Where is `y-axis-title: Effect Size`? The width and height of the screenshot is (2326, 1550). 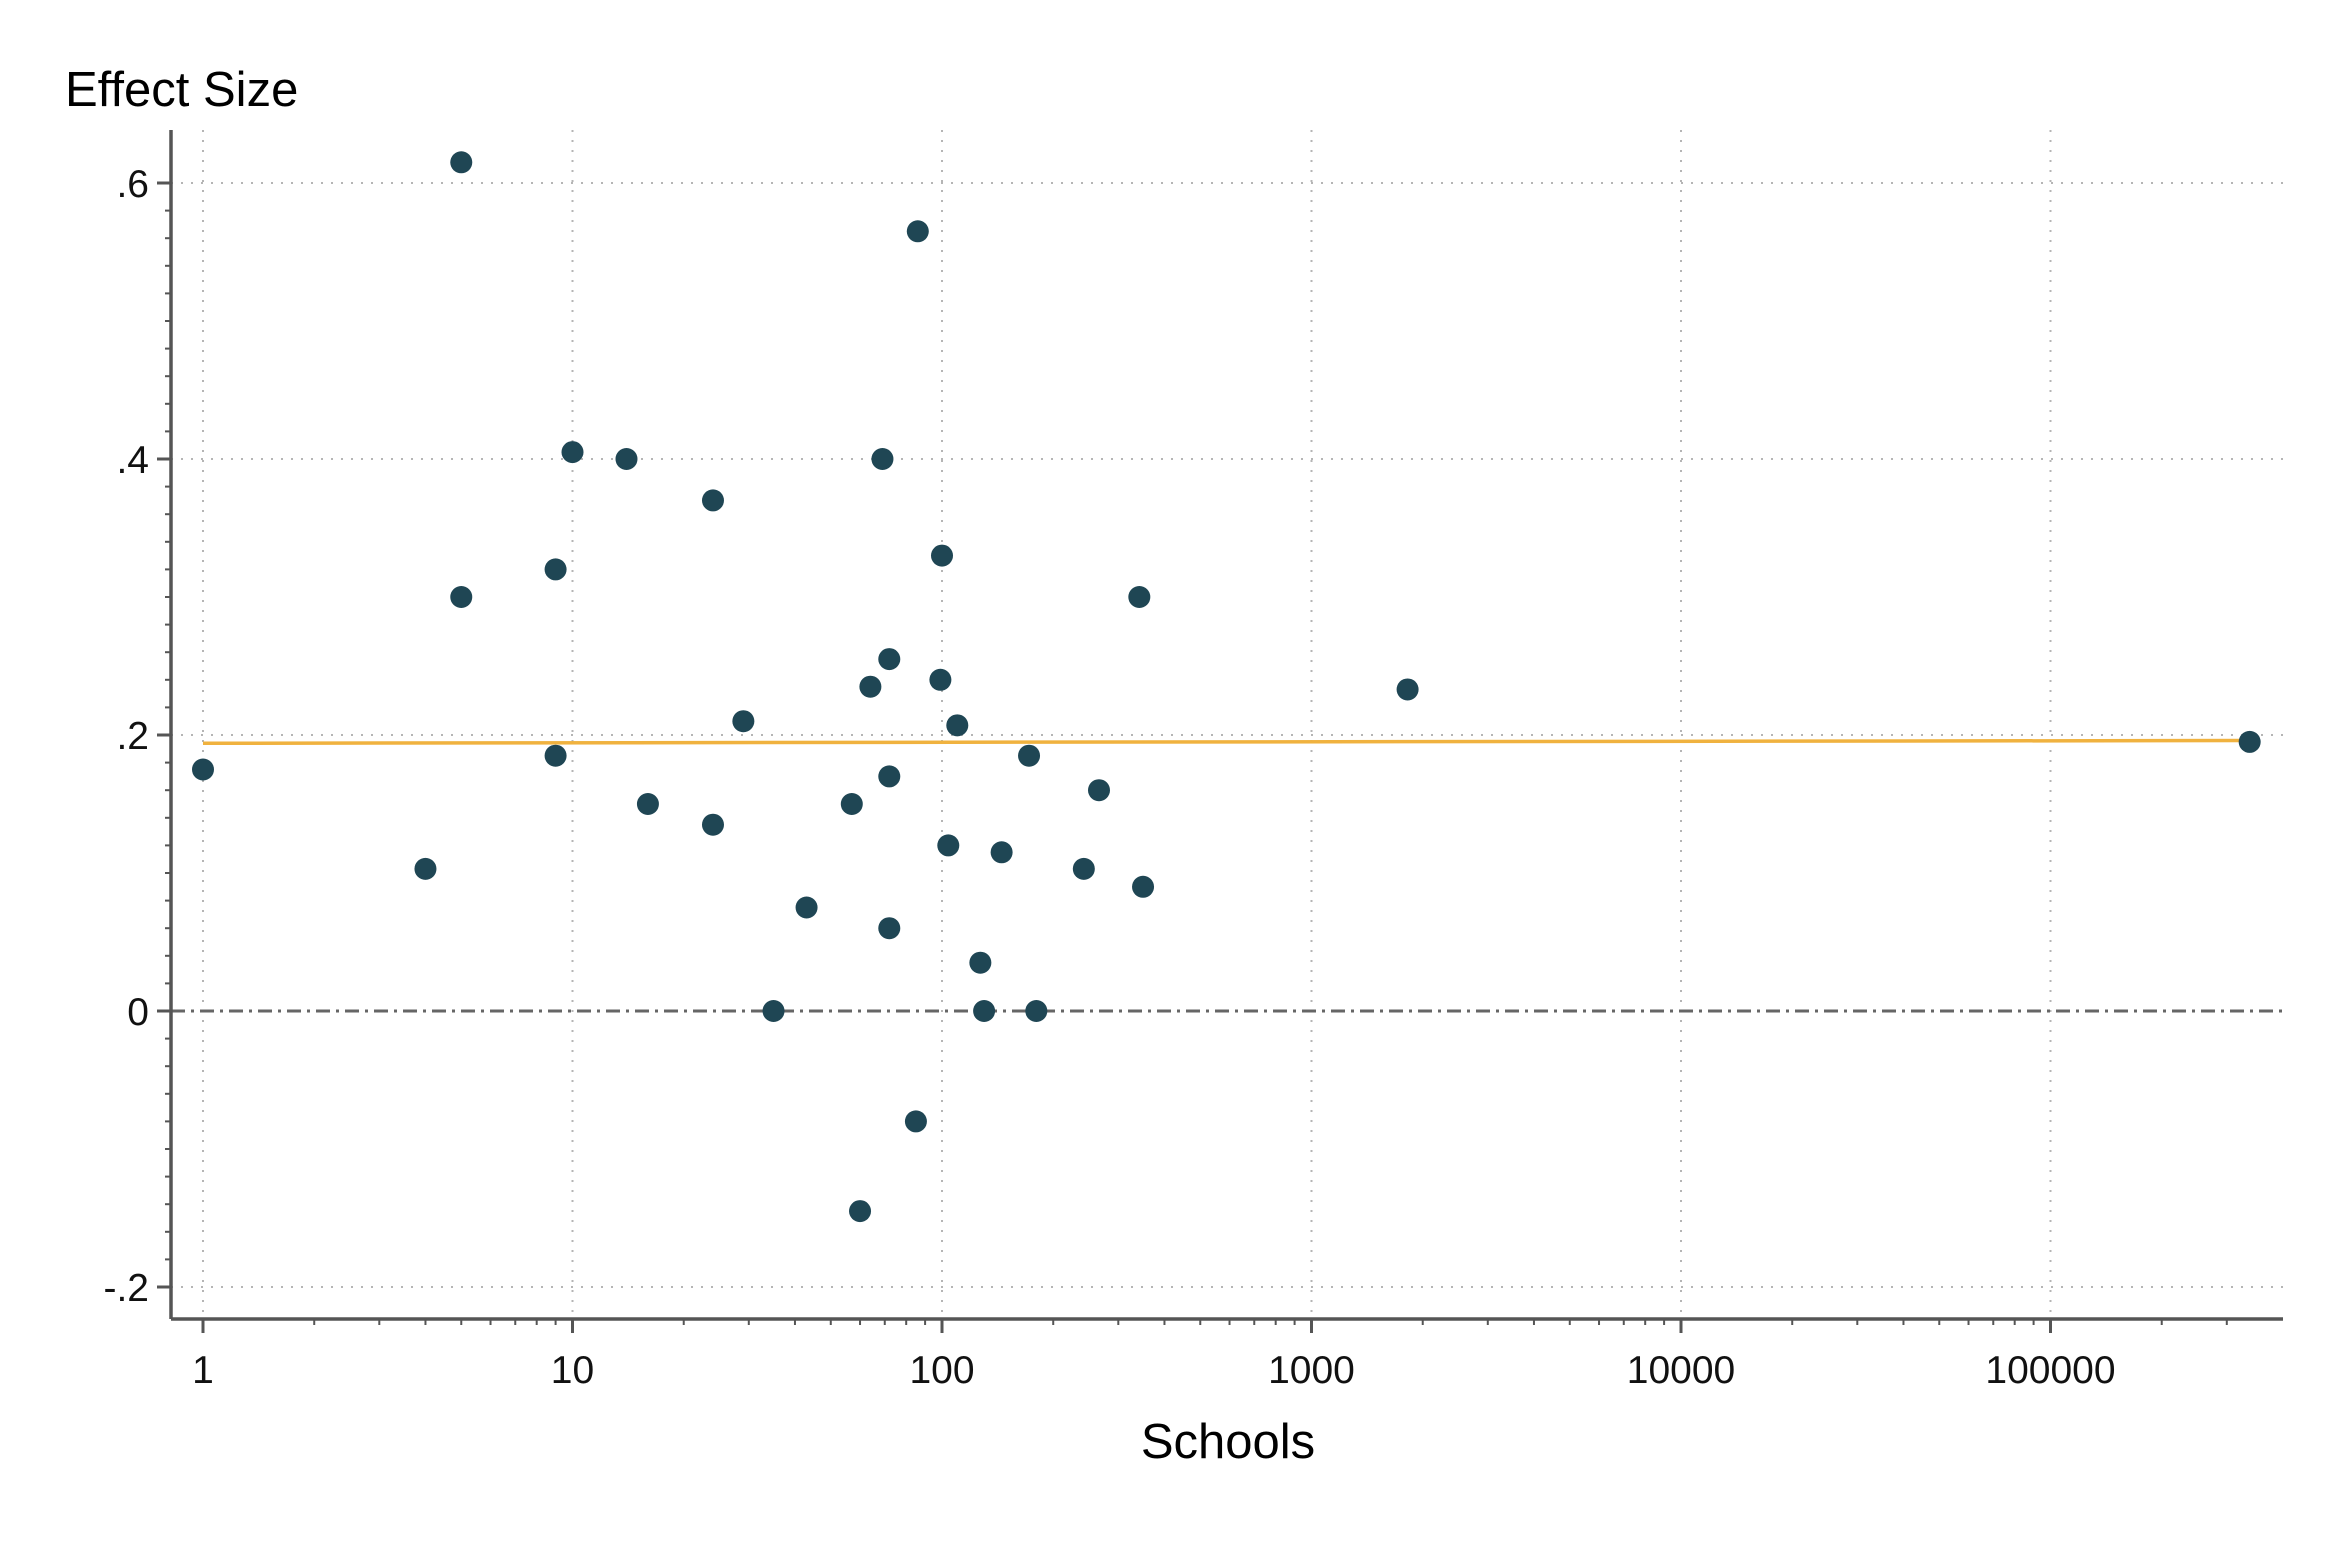
y-axis-title: Effect Size is located at coordinates (181, 90).